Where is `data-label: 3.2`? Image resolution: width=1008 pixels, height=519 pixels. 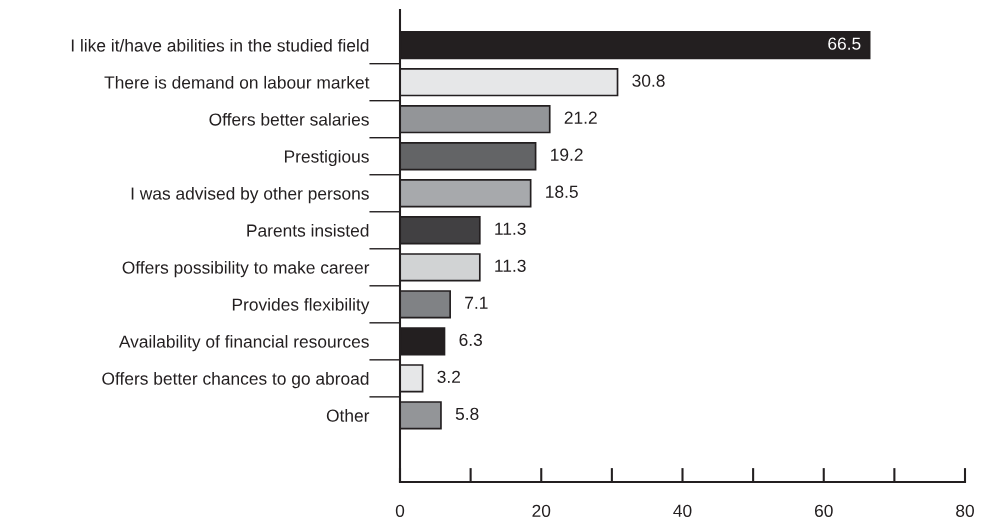 data-label: 3.2 is located at coordinates (448, 377).